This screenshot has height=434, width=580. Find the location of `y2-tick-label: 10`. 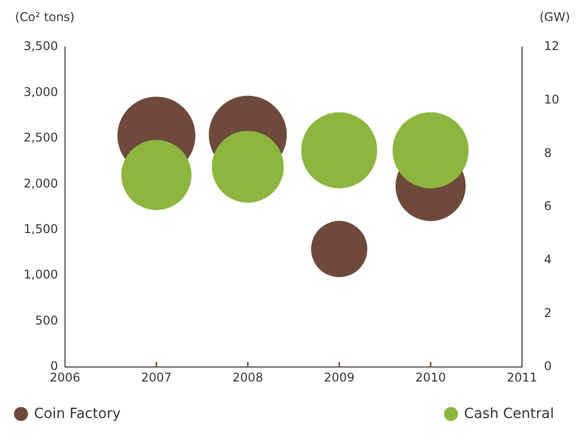

y2-tick-label: 10 is located at coordinates (552, 99).